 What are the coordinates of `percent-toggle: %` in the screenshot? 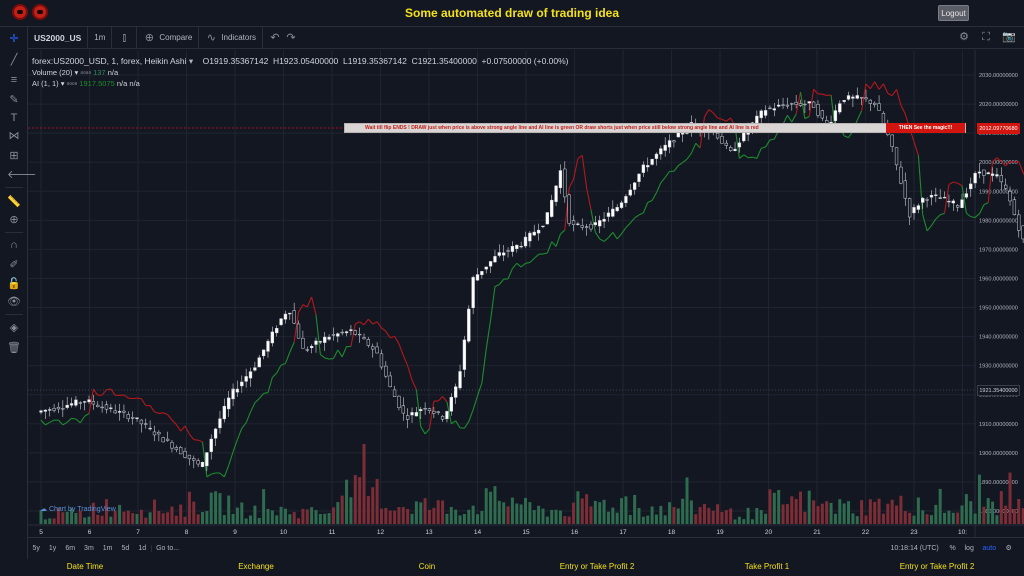 It's located at (952, 548).